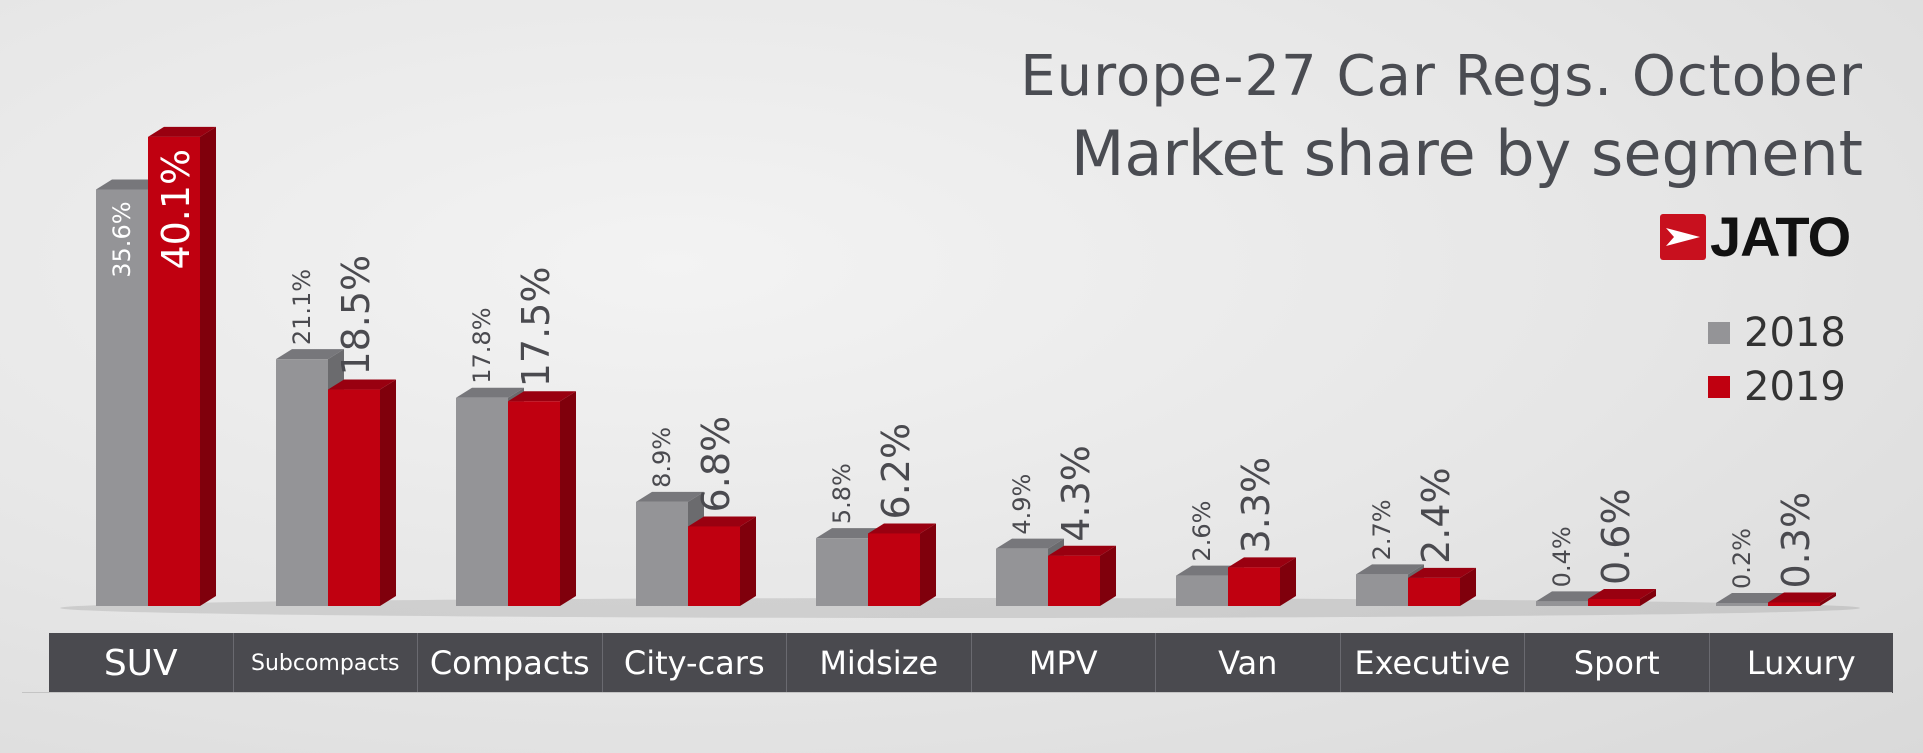  I want to click on category-label: Van, so click(1247, 663).